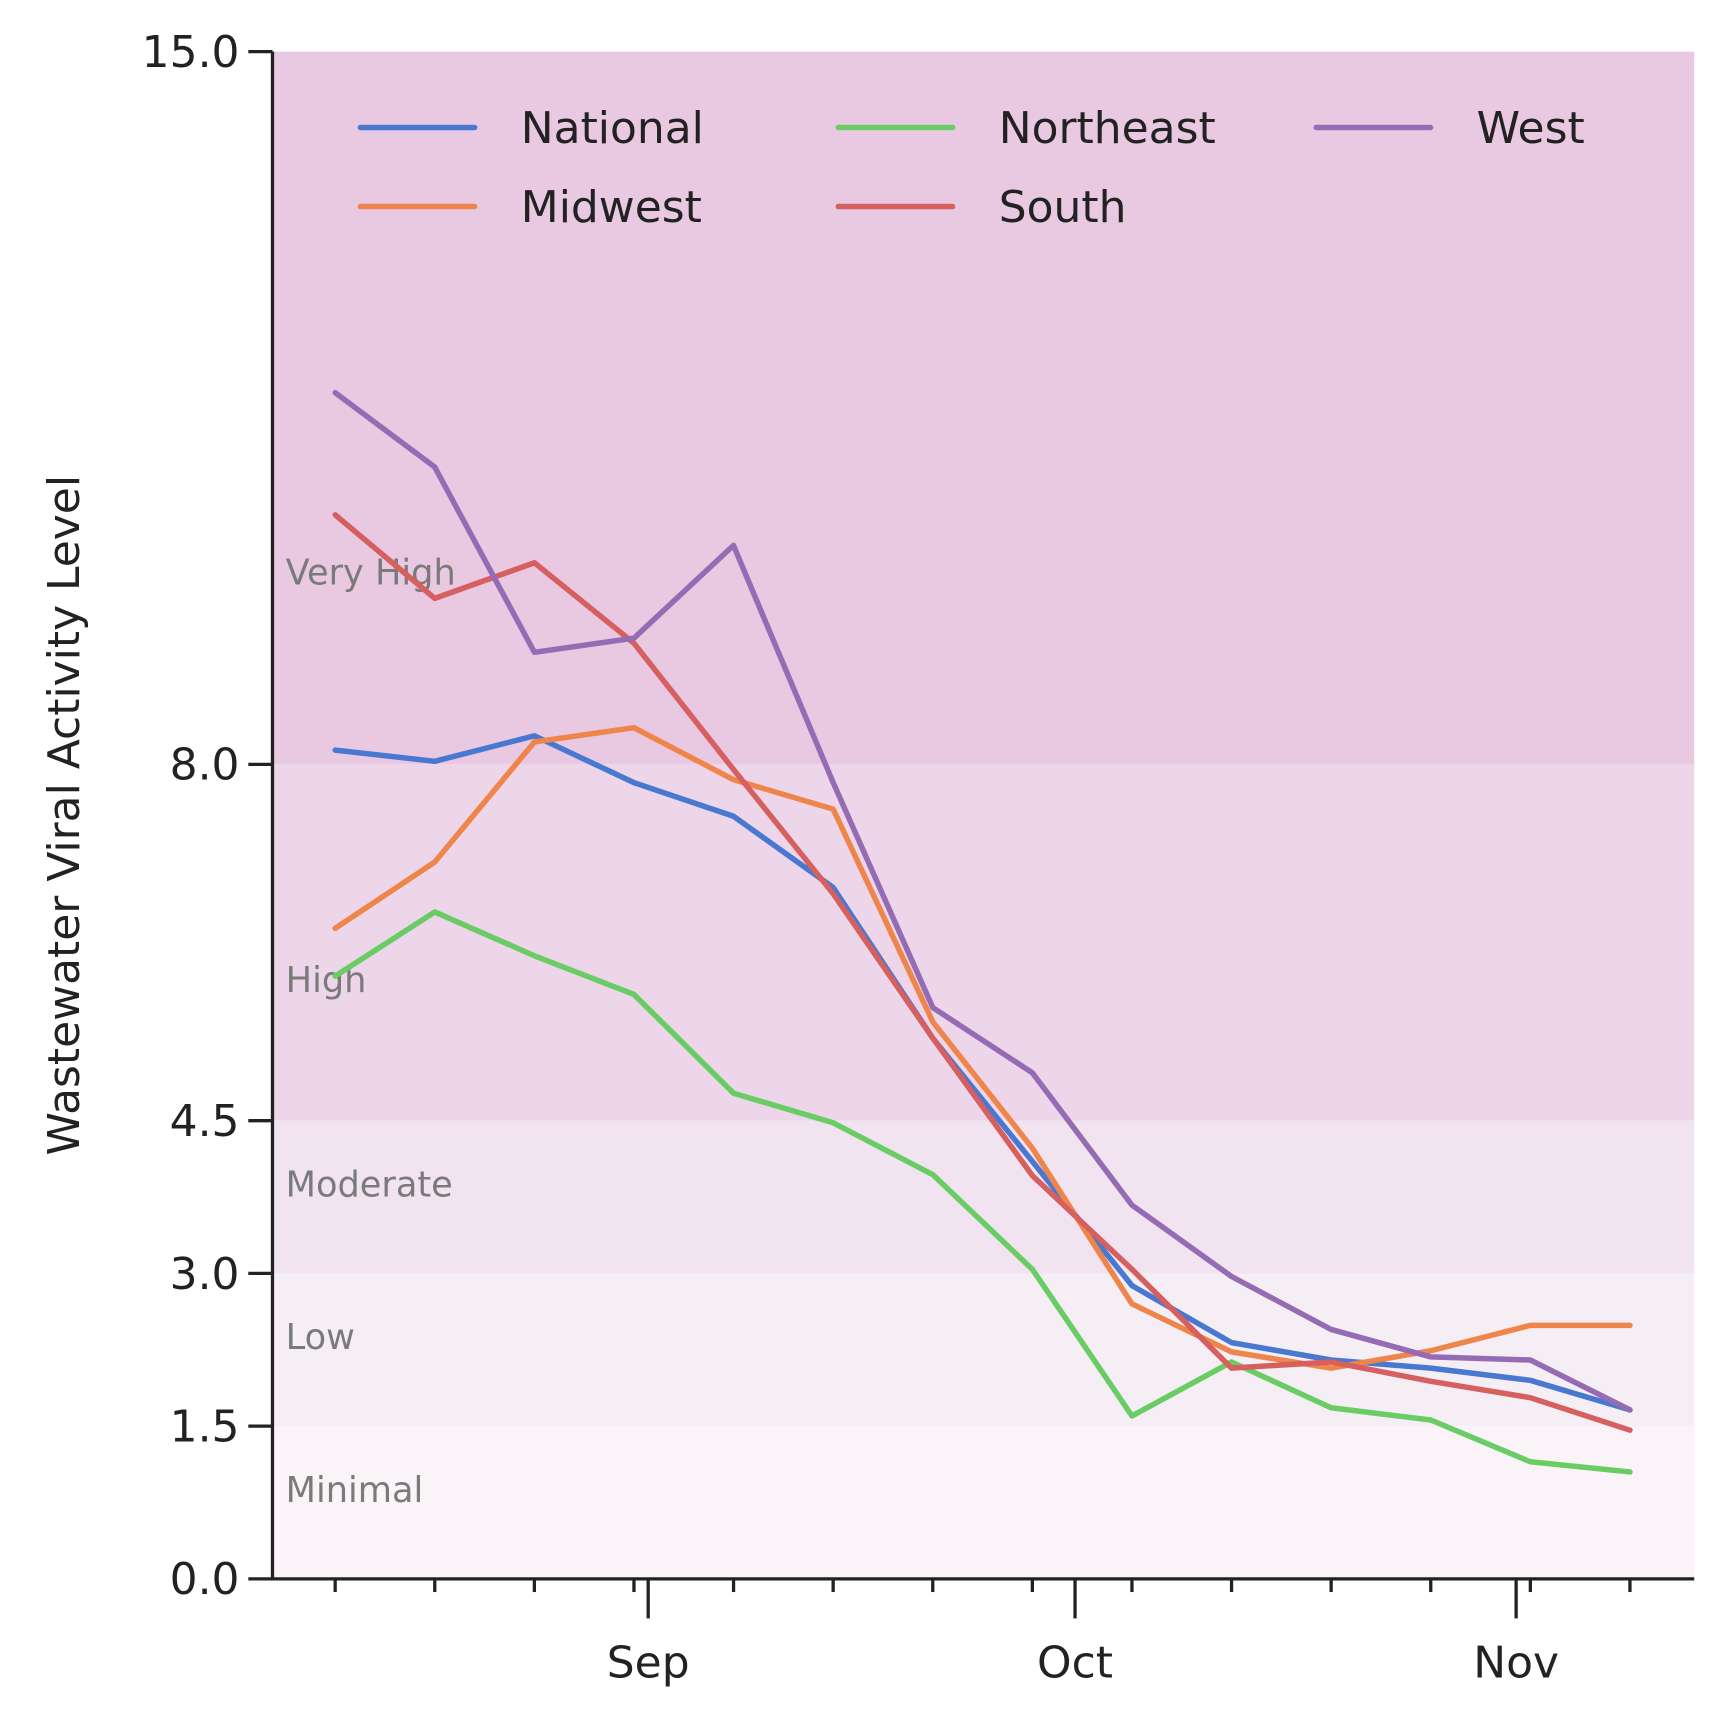 The width and height of the screenshot is (1714, 1714). What do you see at coordinates (983, 1350) in the screenshot?
I see `band-low` at bounding box center [983, 1350].